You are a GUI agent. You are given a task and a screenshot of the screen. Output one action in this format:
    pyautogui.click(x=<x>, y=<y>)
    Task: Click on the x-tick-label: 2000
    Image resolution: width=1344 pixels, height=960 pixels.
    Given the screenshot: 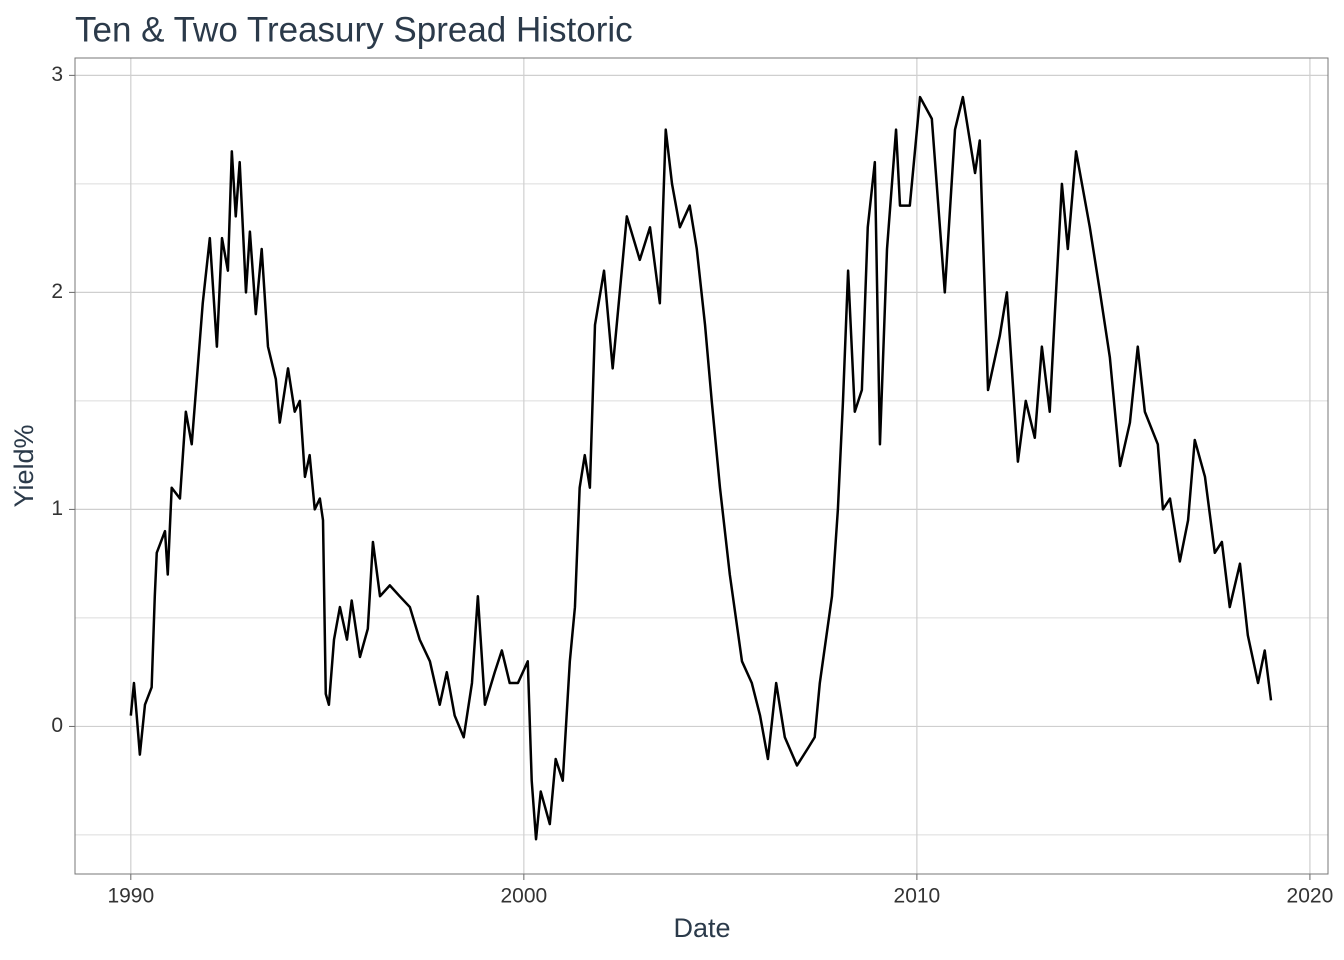 What is the action you would take?
    pyautogui.click(x=523, y=896)
    